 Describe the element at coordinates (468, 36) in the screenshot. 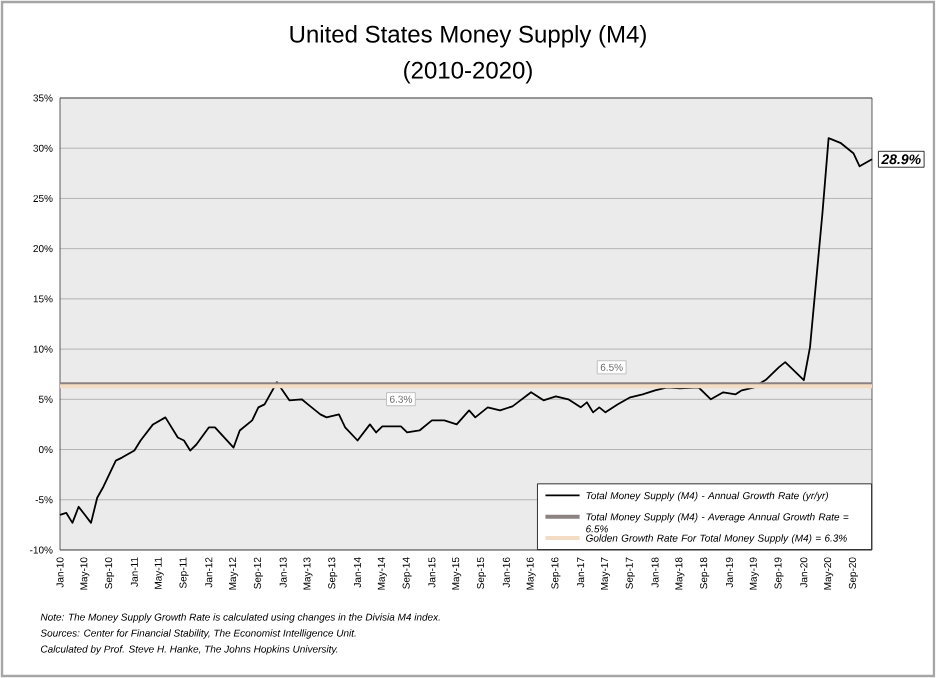

I see `chart-title: United States Money Supply (M4)` at that location.